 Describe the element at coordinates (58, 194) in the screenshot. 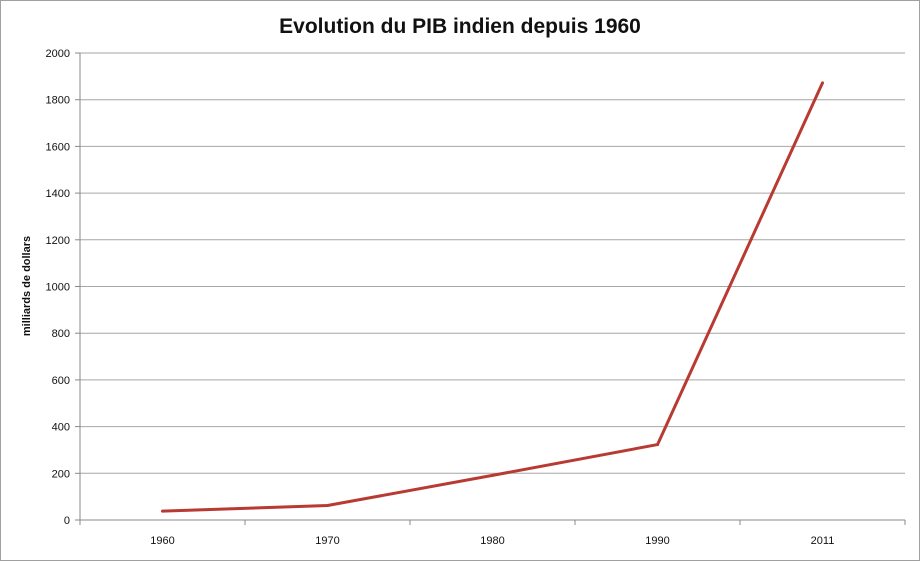

I see `y-tick-label: 1400` at that location.